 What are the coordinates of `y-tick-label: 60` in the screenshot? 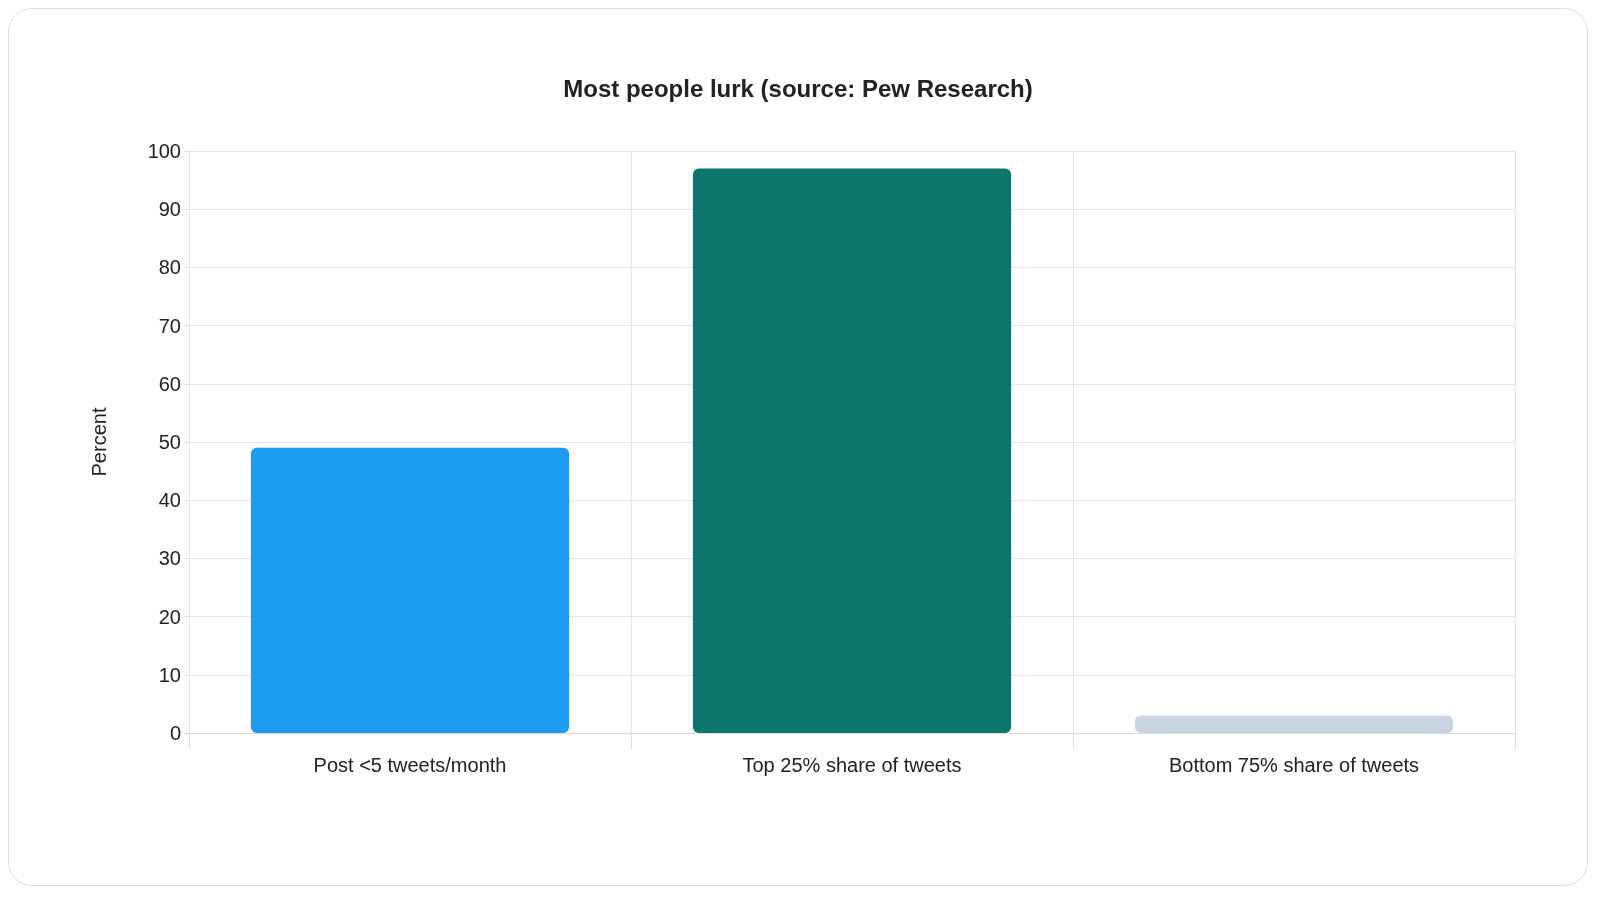 It's located at (169, 383).